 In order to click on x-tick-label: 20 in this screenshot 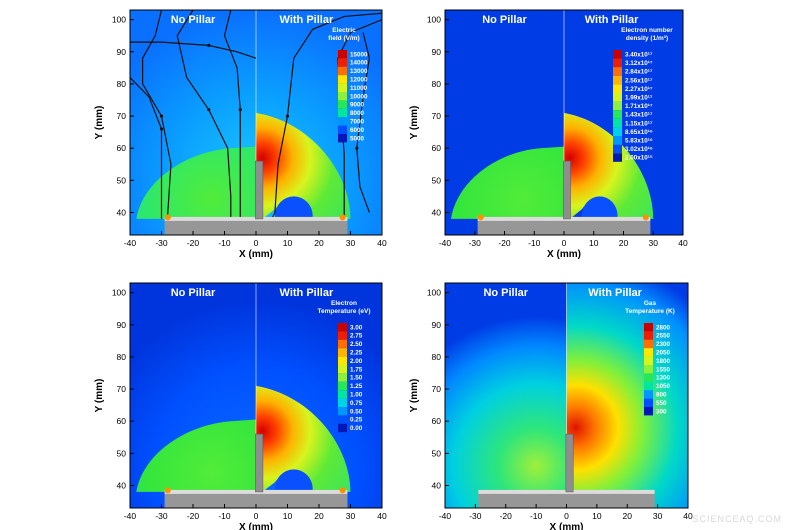, I will do `click(628, 516)`.